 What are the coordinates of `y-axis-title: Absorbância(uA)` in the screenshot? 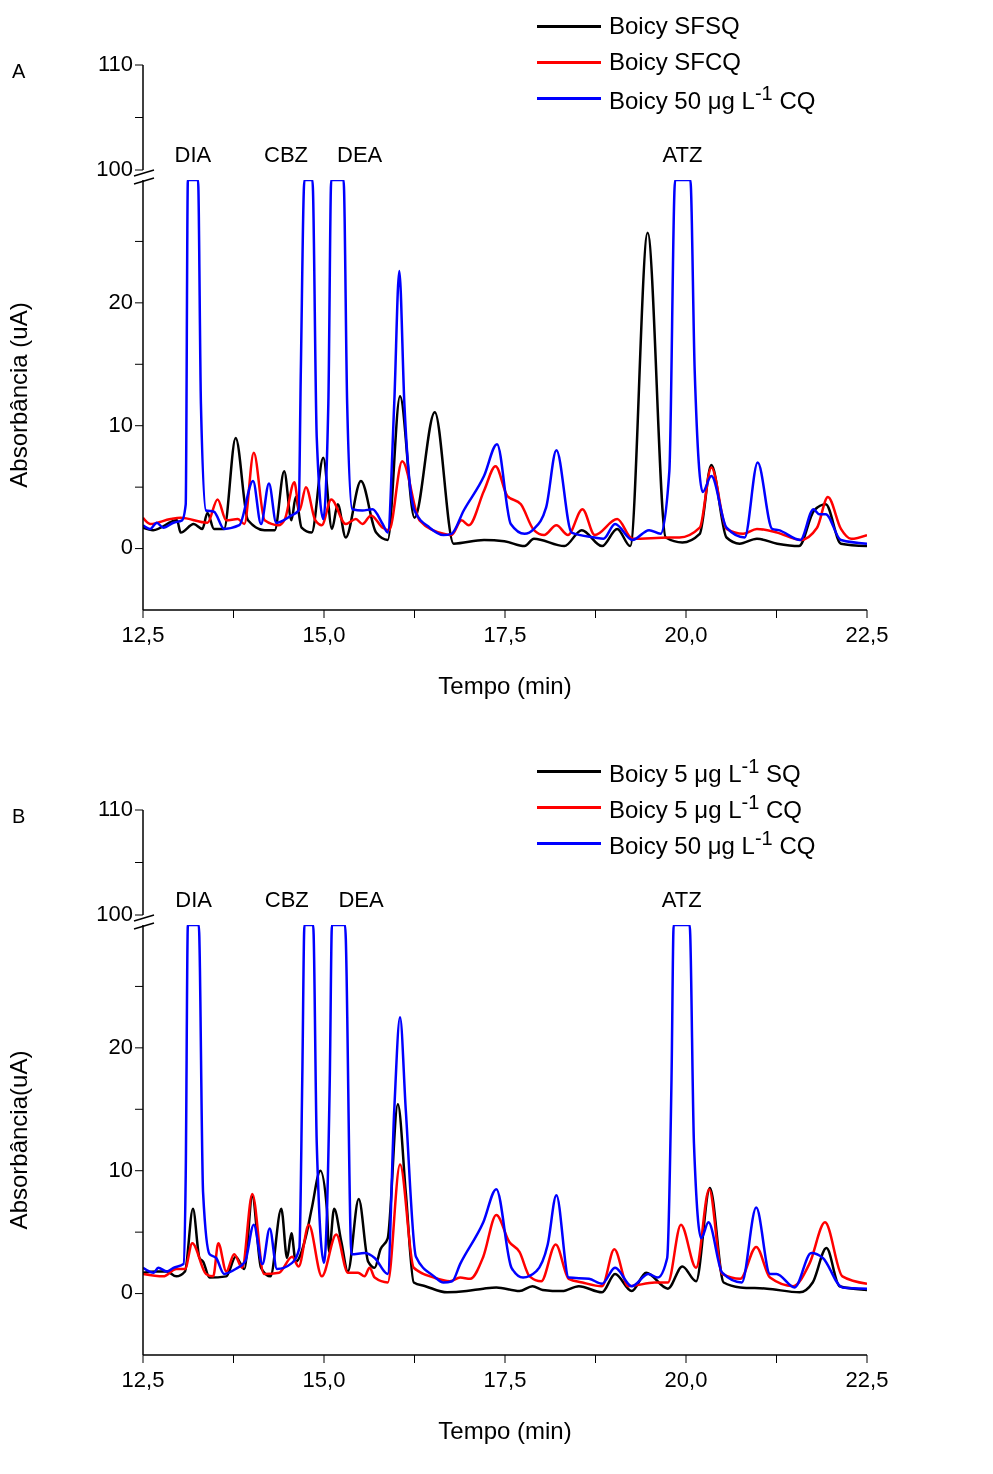 It's located at (18, 1140).